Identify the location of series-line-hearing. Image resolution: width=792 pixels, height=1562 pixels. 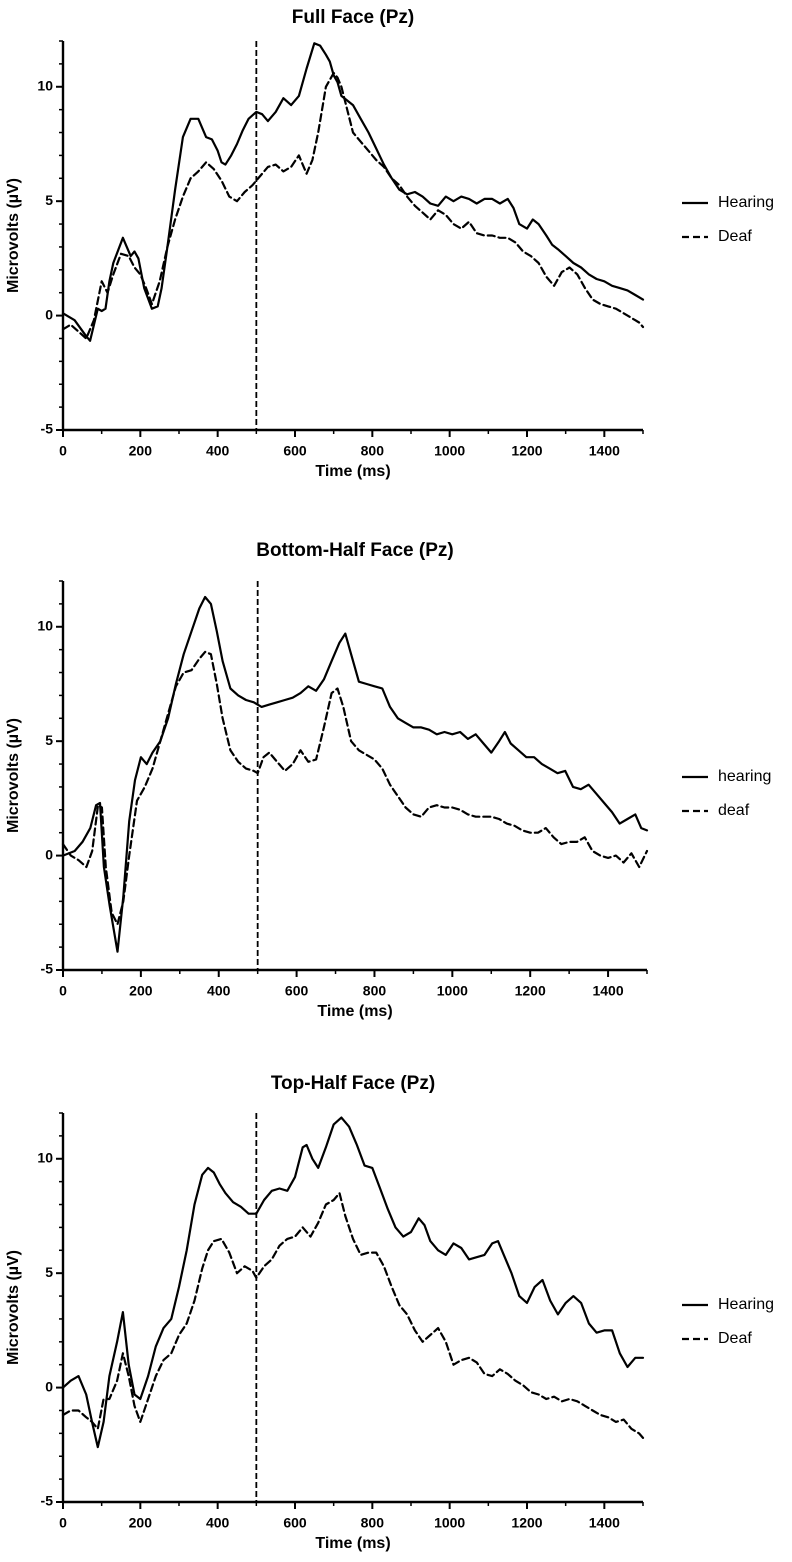
(353, 192).